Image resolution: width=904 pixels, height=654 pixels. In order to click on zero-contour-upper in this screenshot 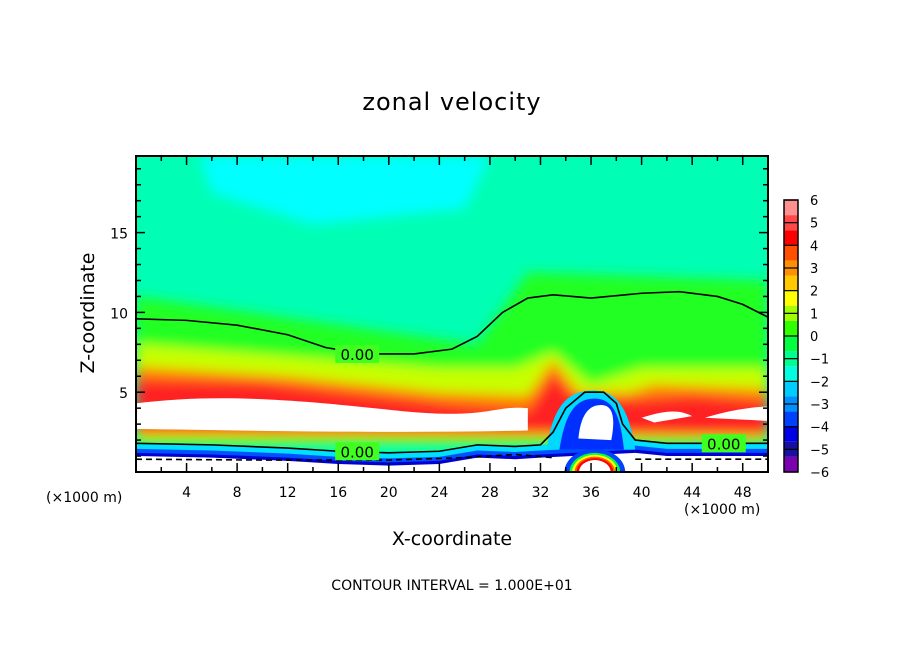, I will do `click(452, 322)`.